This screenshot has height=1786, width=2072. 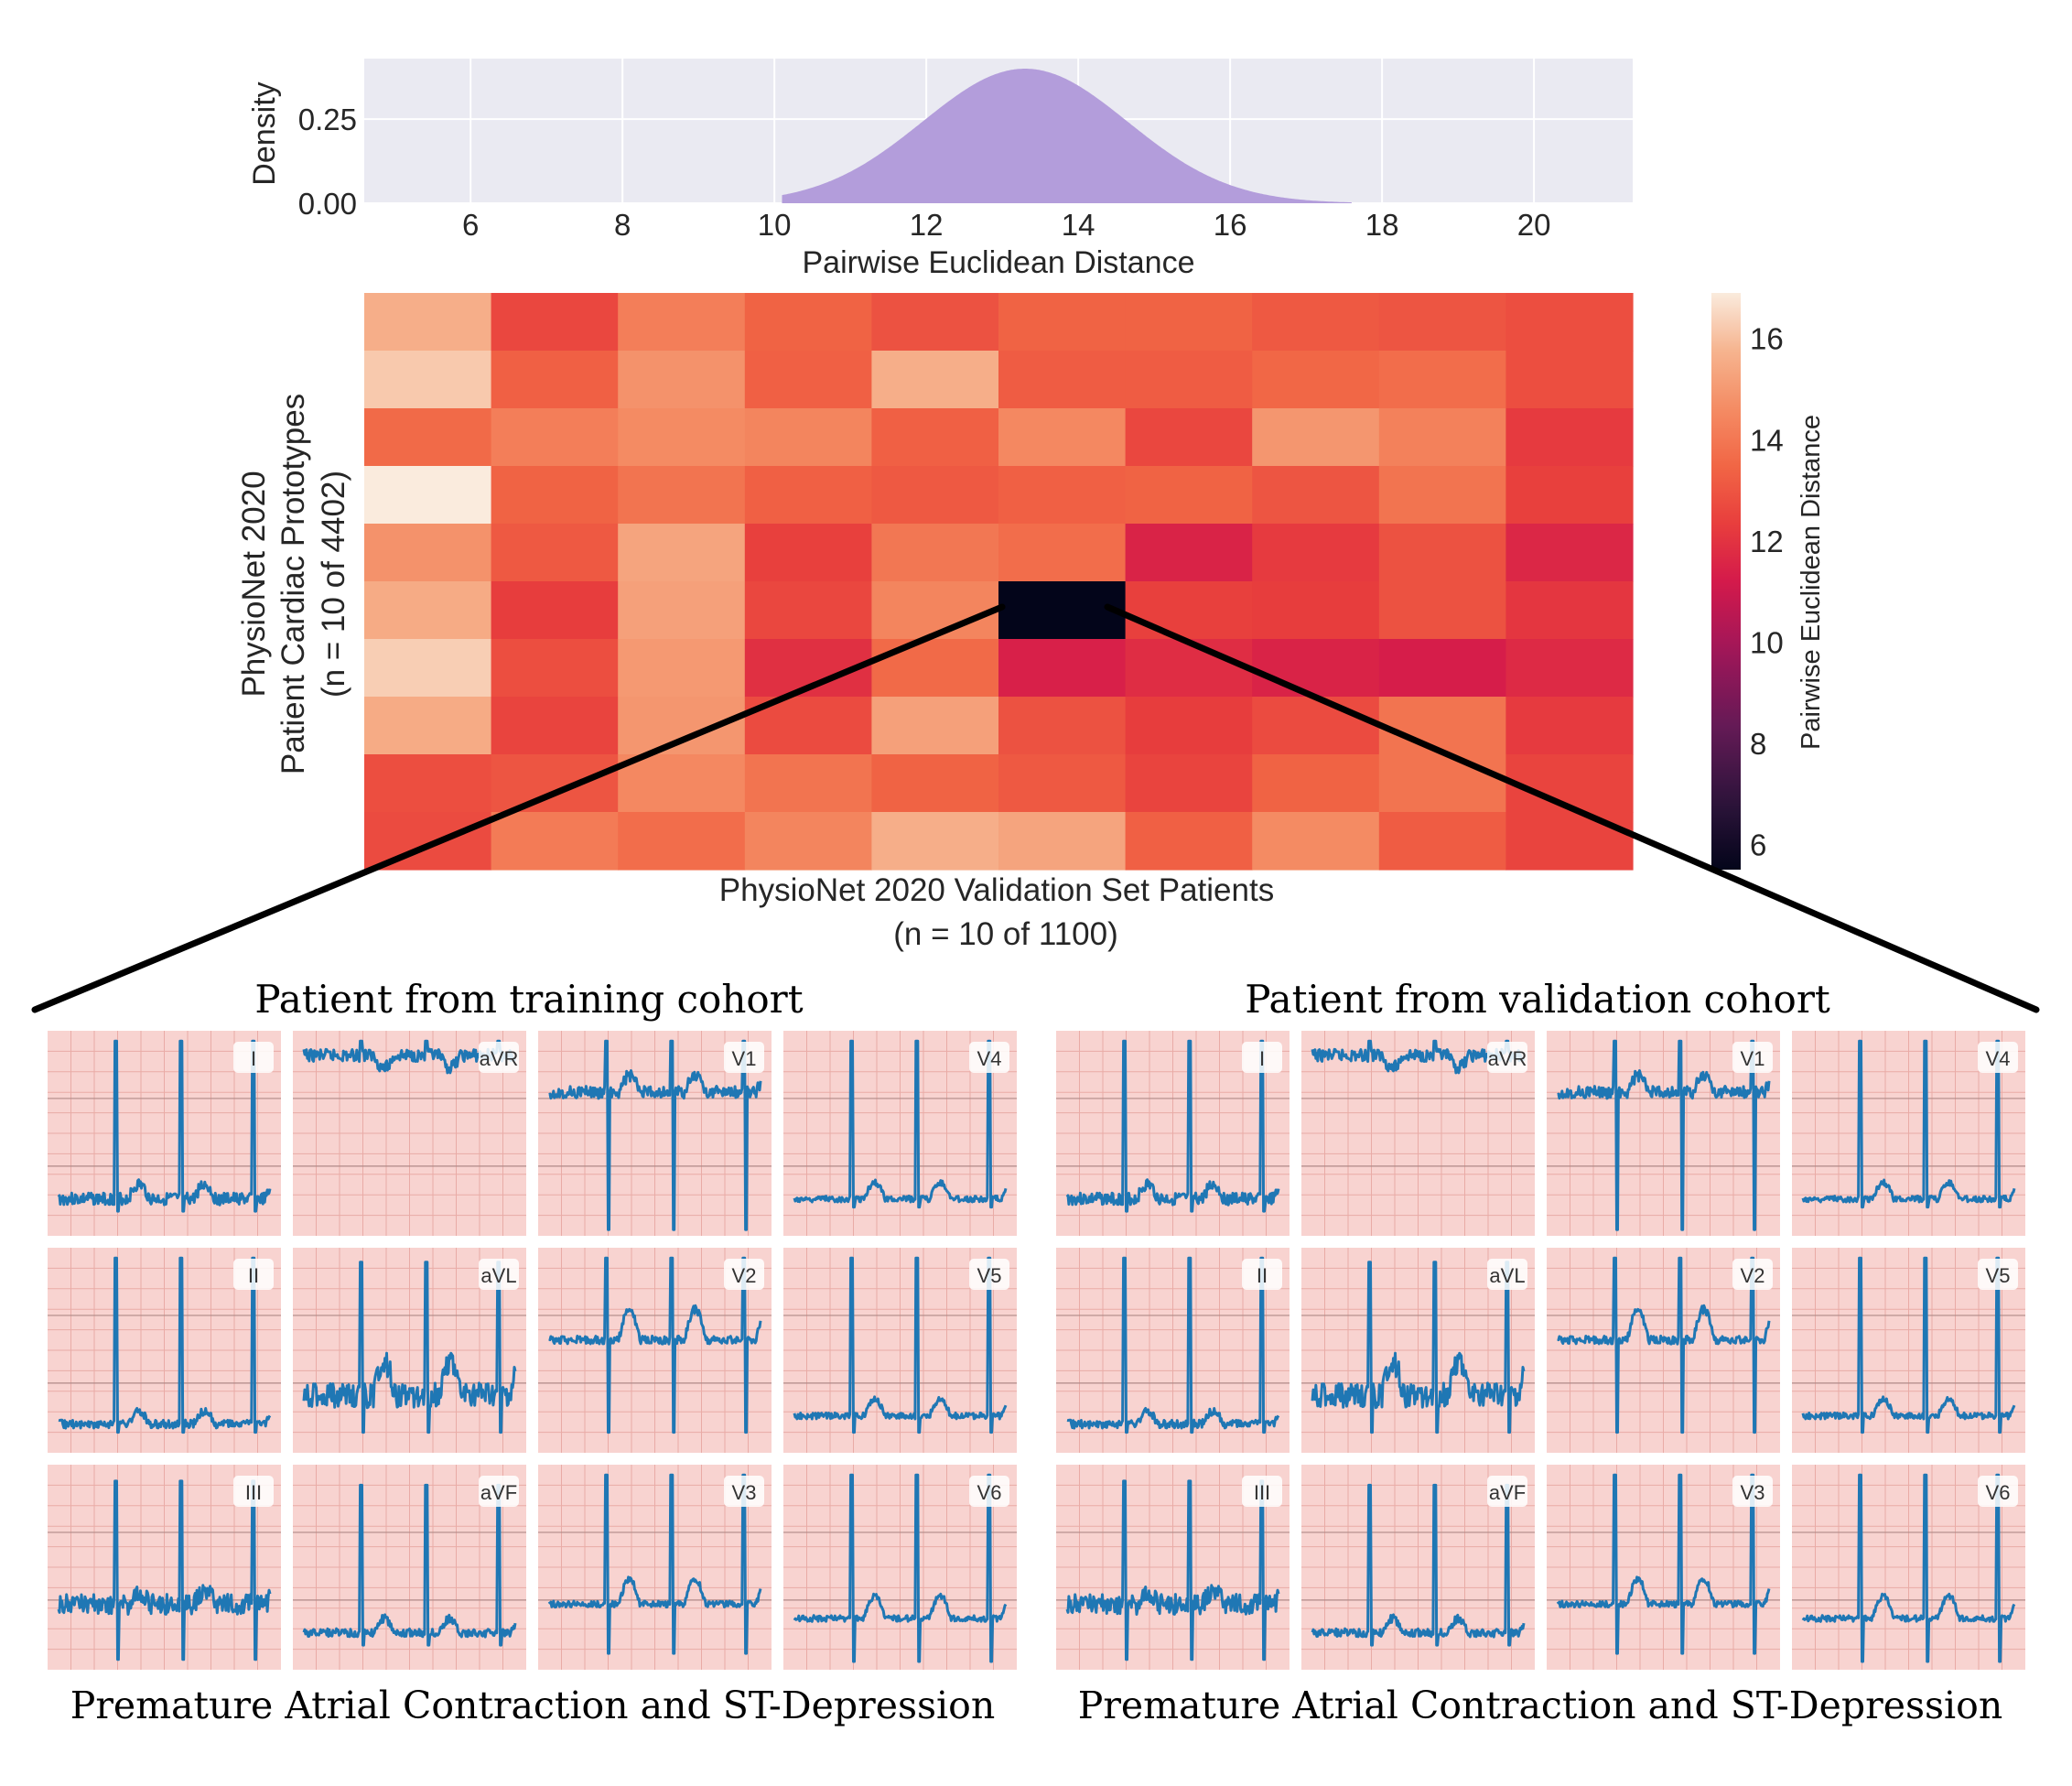 What do you see at coordinates (293, 584) in the screenshot?
I see `heatmap-y-label-line2: Patient Cardiac Prototypes` at bounding box center [293, 584].